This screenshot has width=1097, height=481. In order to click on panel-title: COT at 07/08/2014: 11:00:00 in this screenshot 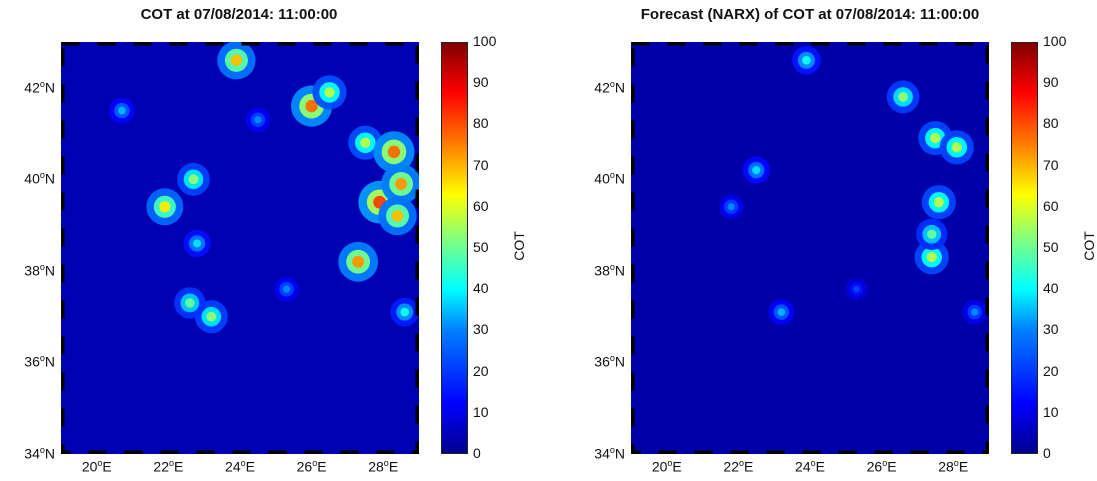, I will do `click(239, 14)`.